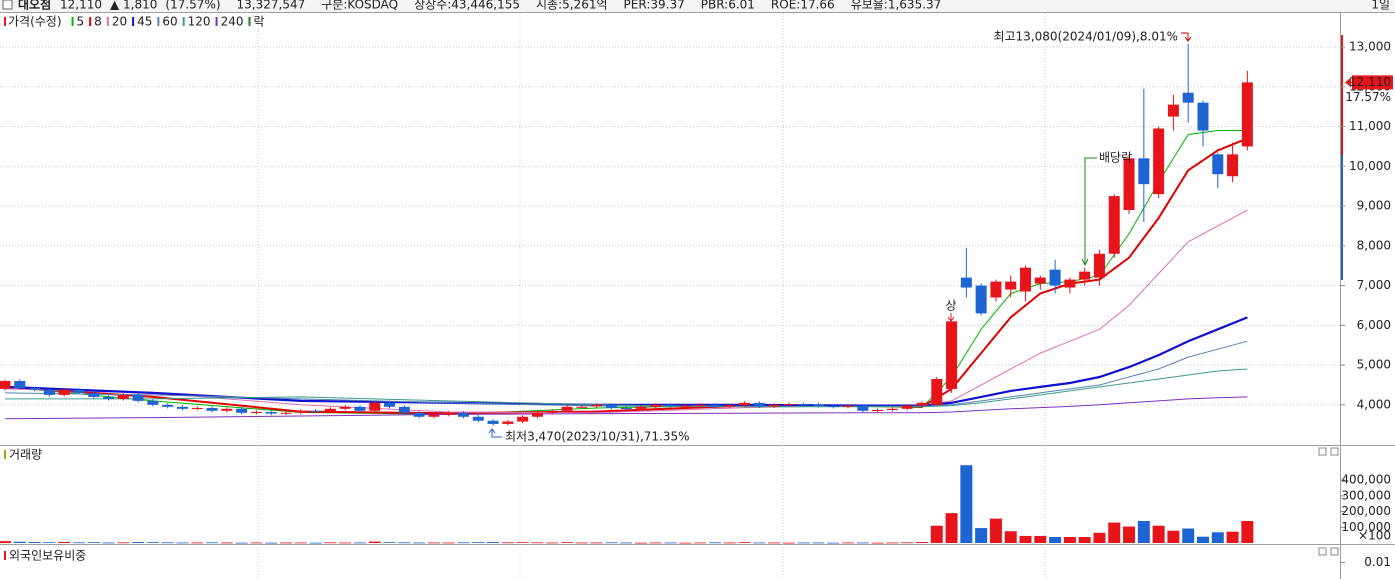 The width and height of the screenshot is (1395, 579). I want to click on legend-label: 가격(수정), so click(35, 22).